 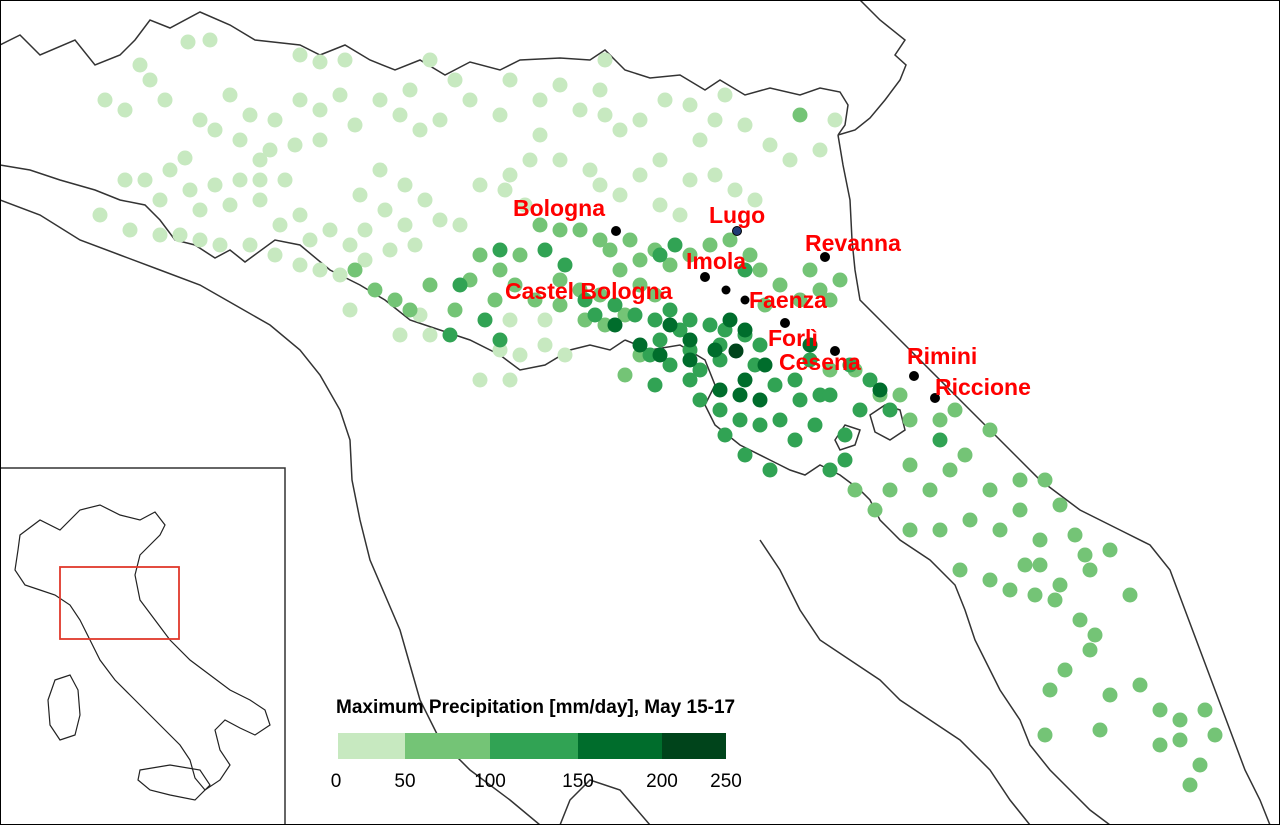 What do you see at coordinates (143, 646) in the screenshot?
I see `inset-map` at bounding box center [143, 646].